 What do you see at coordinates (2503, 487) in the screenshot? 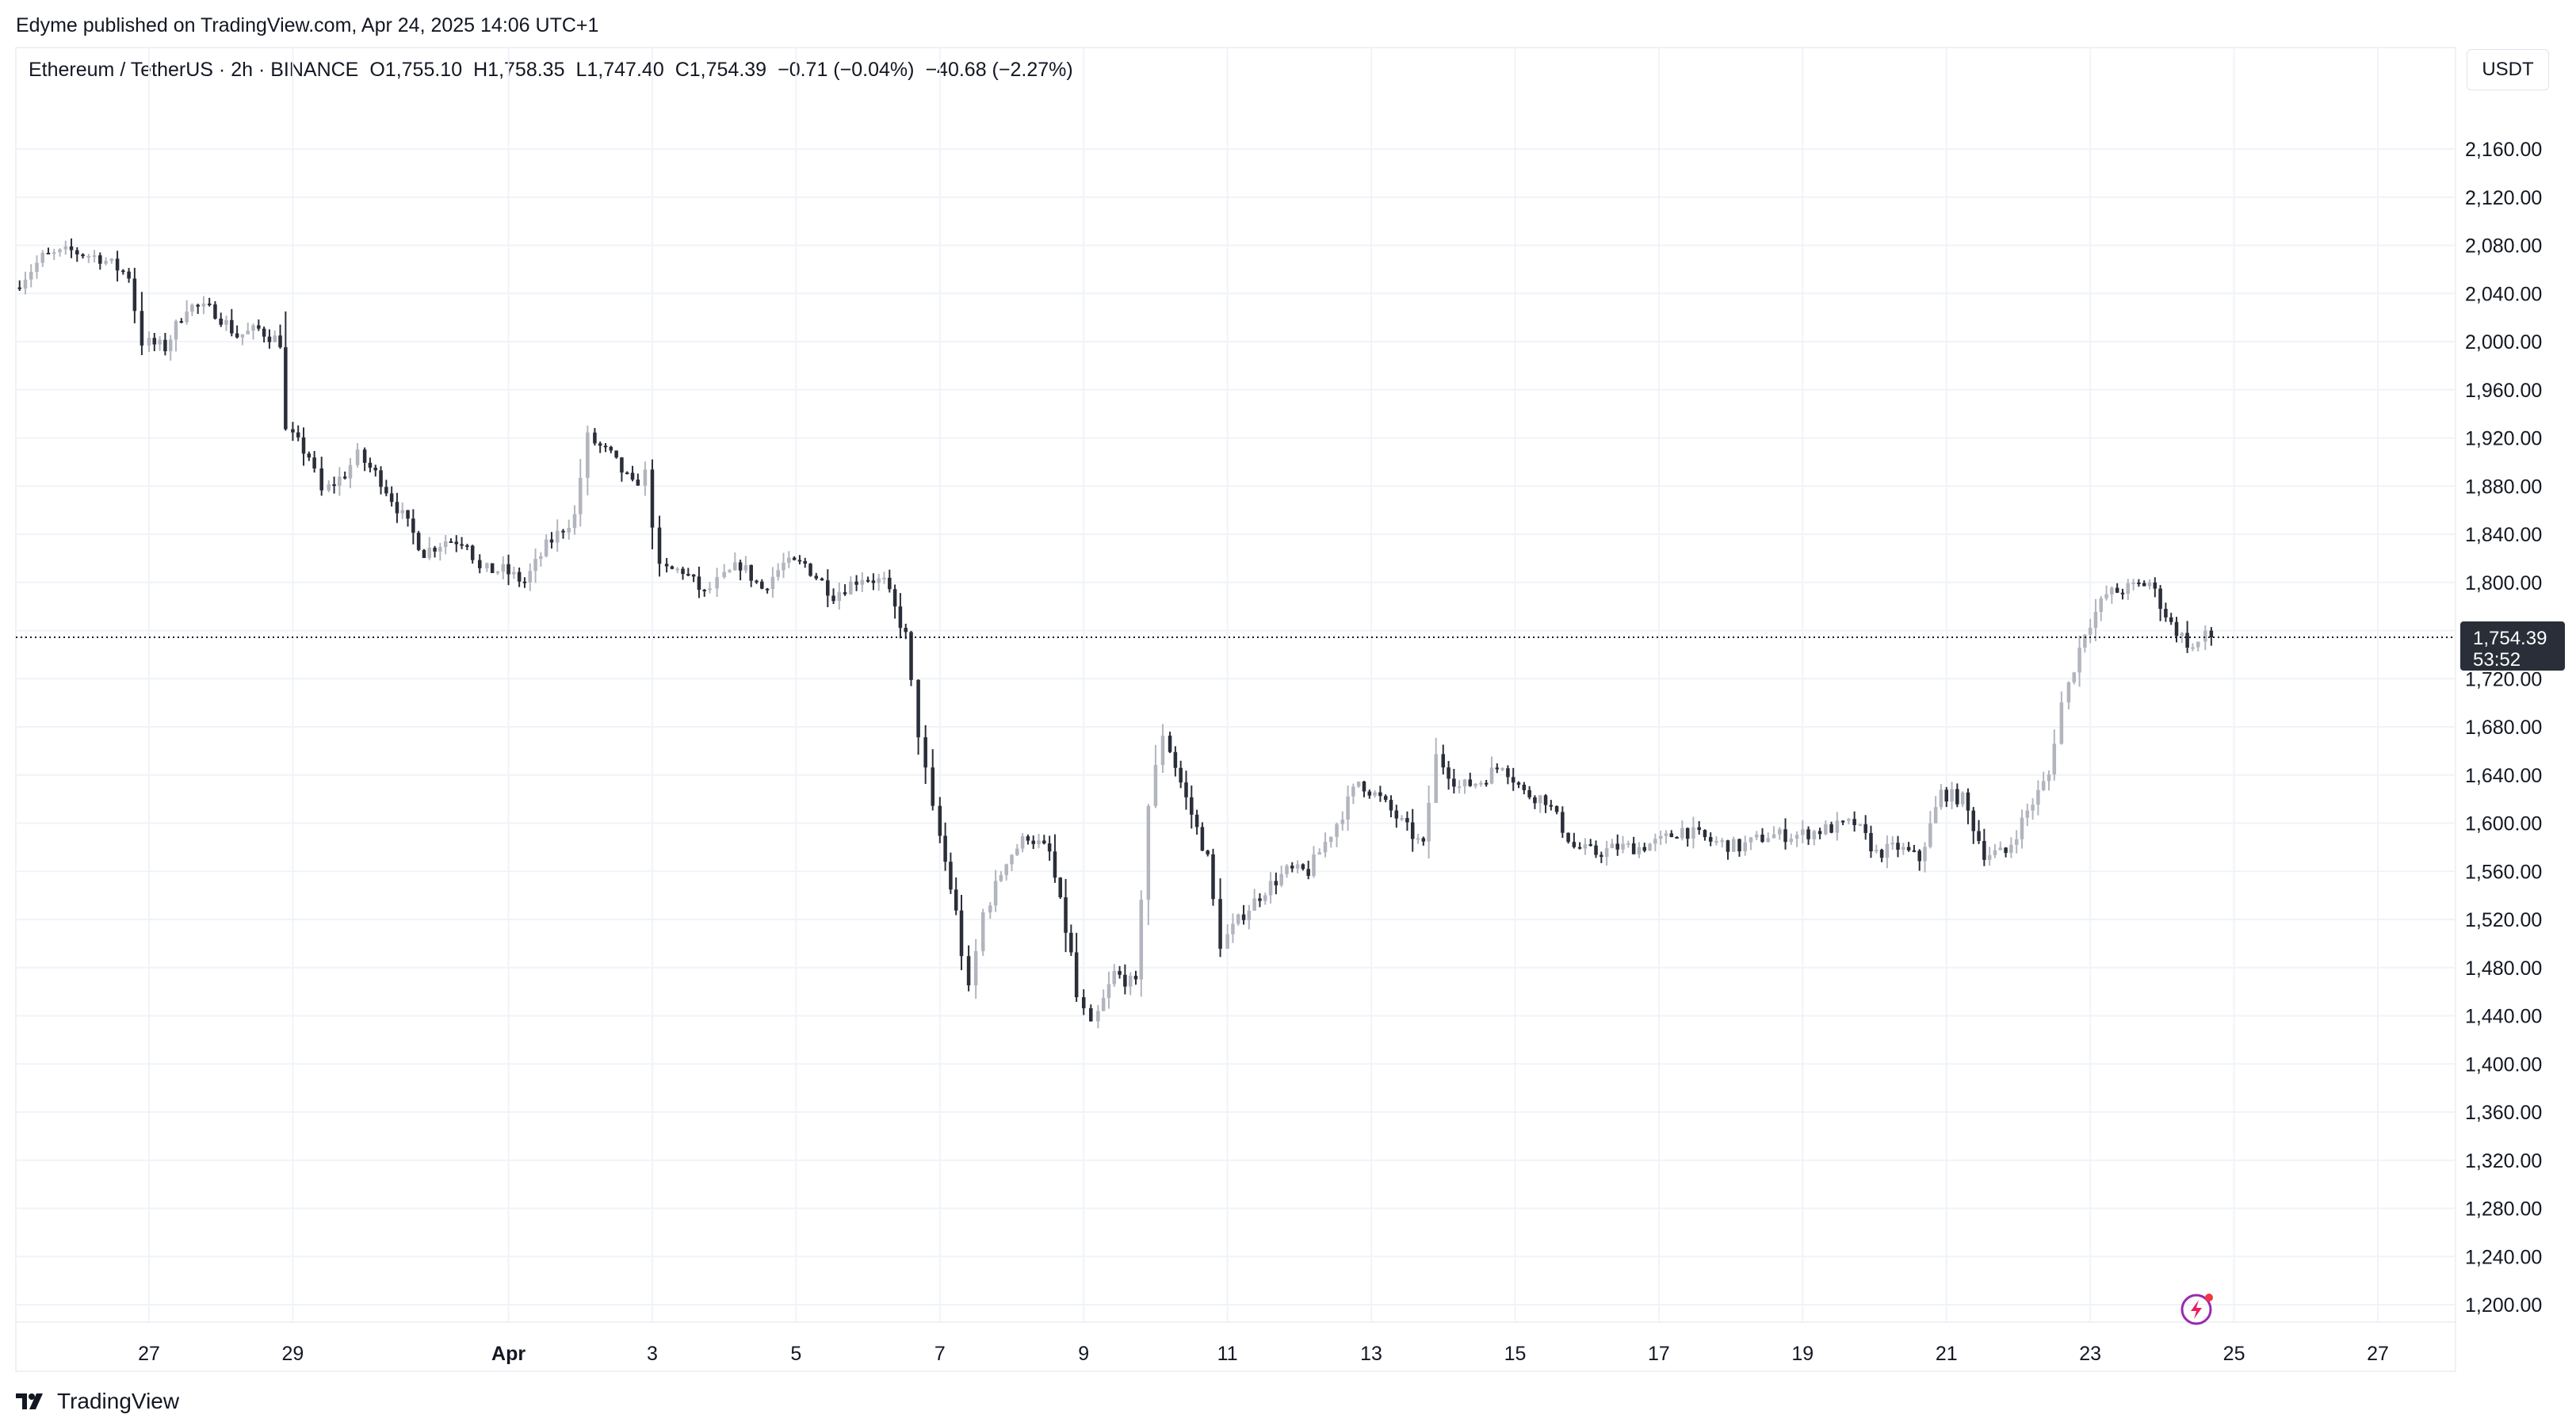
I see `y-tick-label: 1,880.00` at bounding box center [2503, 487].